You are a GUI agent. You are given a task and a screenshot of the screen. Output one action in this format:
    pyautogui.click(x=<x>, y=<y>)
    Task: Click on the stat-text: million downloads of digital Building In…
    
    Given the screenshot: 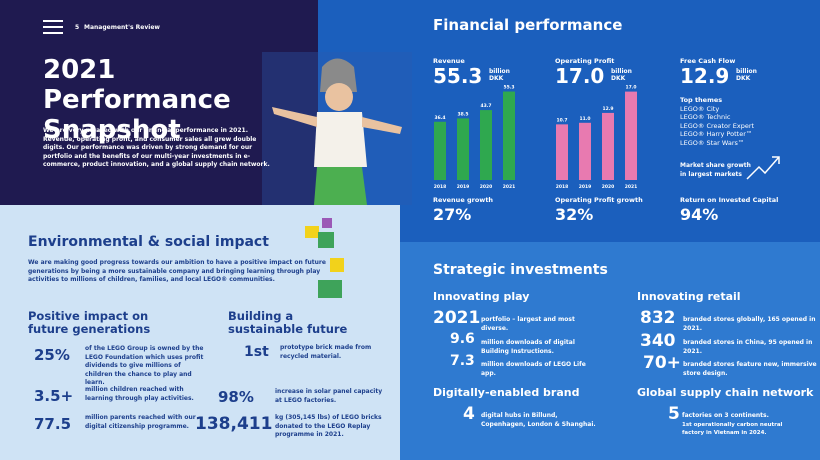 What is the action you would take?
    pyautogui.click(x=528, y=347)
    